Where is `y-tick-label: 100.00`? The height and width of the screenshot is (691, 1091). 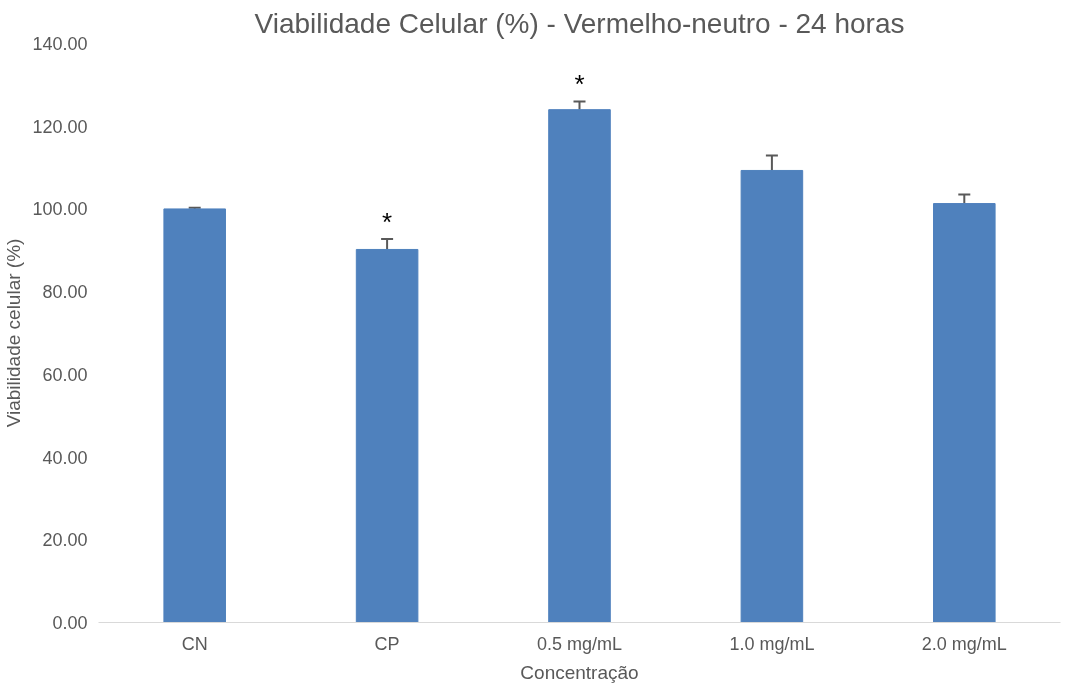 y-tick-label: 100.00 is located at coordinates (60, 209).